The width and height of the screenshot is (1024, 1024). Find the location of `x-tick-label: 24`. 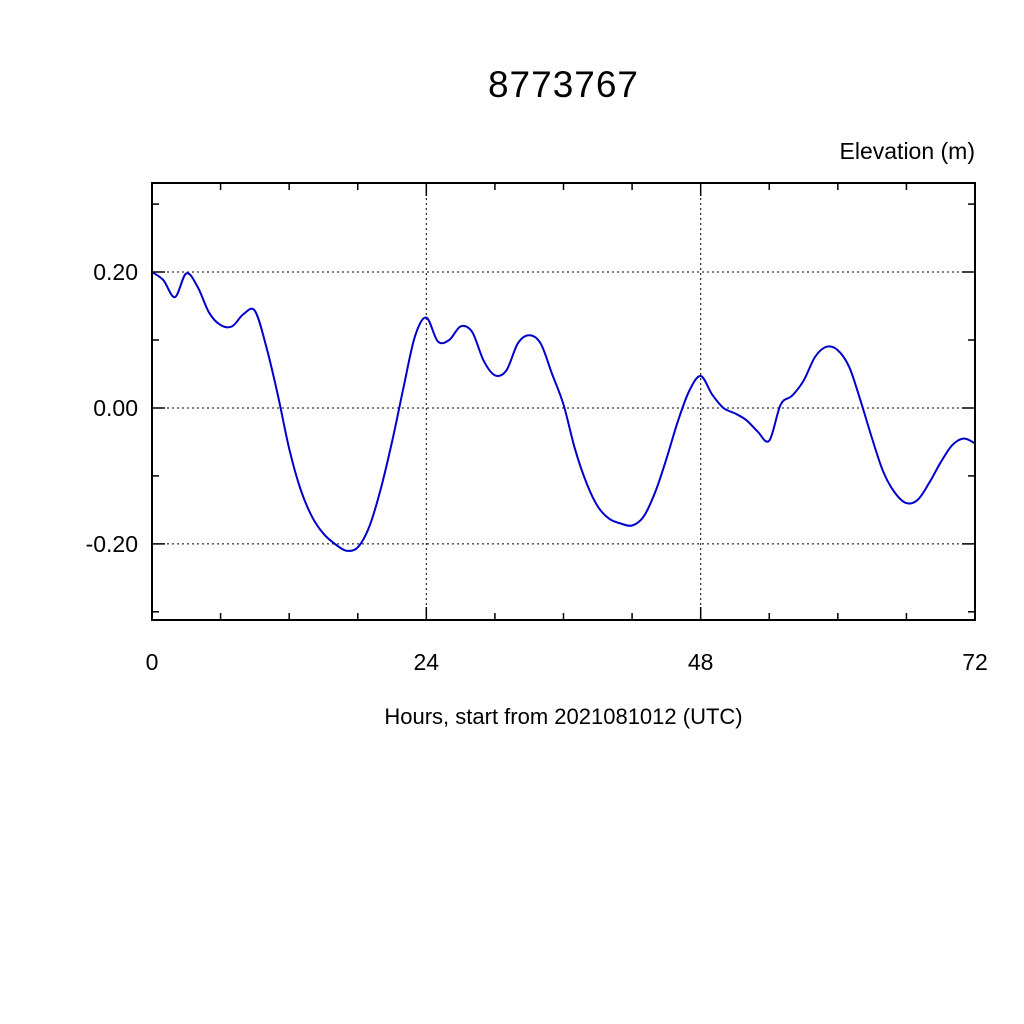

x-tick-label: 24 is located at coordinates (427, 662).